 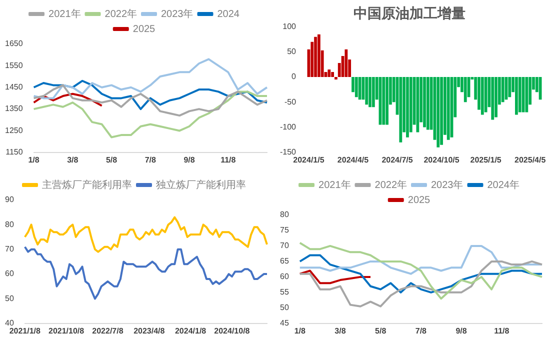 What do you see at coordinates (232, 330) in the screenshot?
I see `x-tick-label: 2024/10/8` at bounding box center [232, 330].